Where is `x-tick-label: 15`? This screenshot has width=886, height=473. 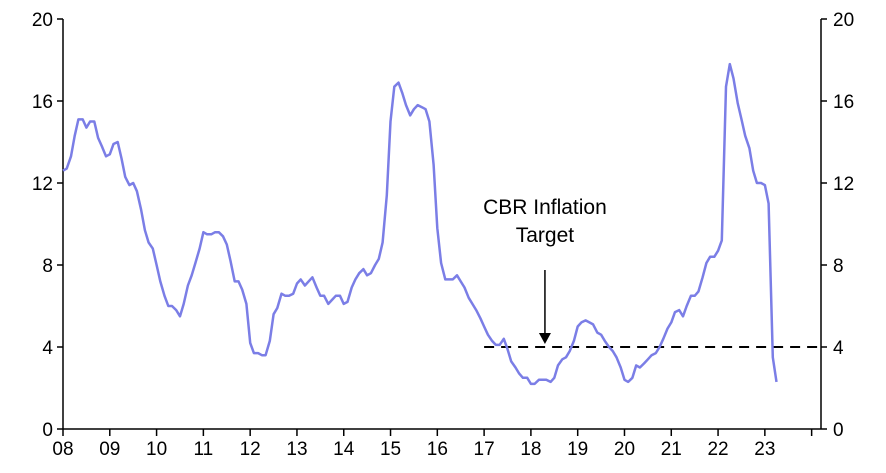 x-tick-label: 15 is located at coordinates (390, 449).